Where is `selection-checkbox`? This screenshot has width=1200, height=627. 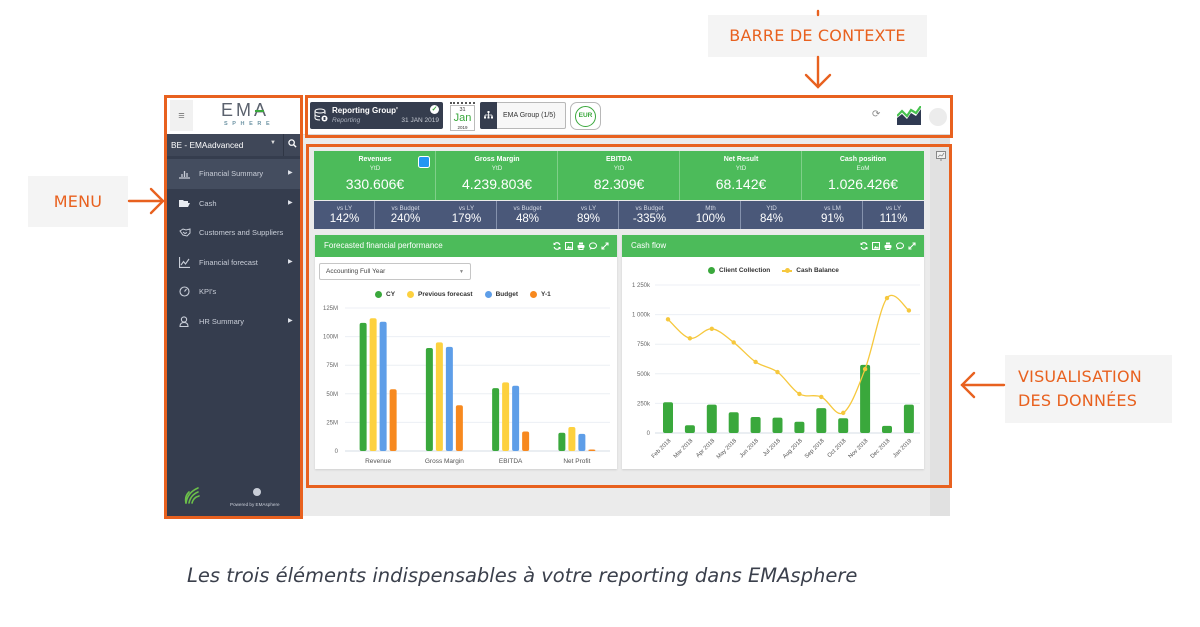 selection-checkbox is located at coordinates (424, 162).